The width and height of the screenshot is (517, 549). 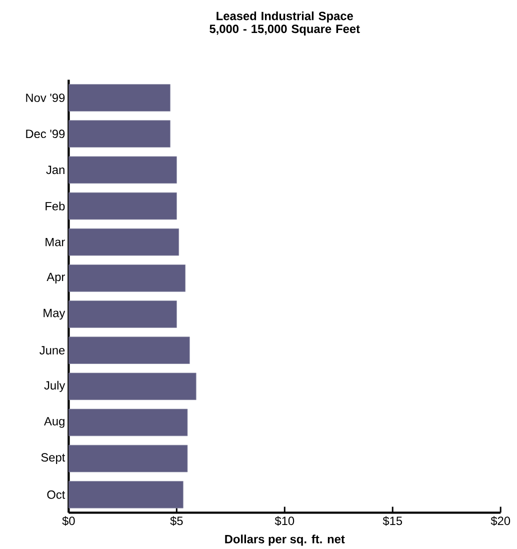 What do you see at coordinates (55, 386) in the screenshot?
I see `y-tick-label: July` at bounding box center [55, 386].